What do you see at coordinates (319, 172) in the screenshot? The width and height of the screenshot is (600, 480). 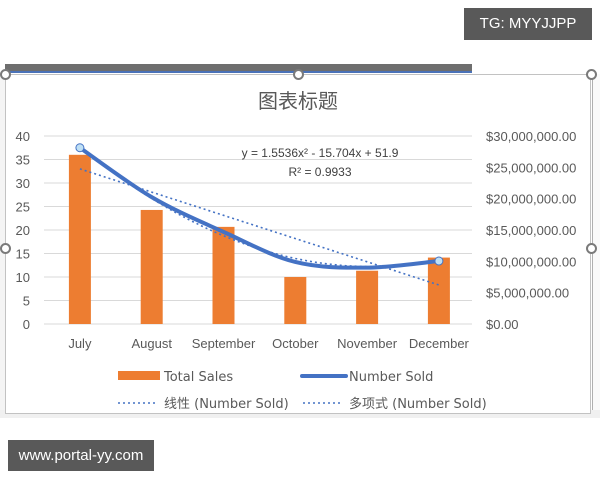 I see `trendline-r-squared: R² = 0.9933` at bounding box center [319, 172].